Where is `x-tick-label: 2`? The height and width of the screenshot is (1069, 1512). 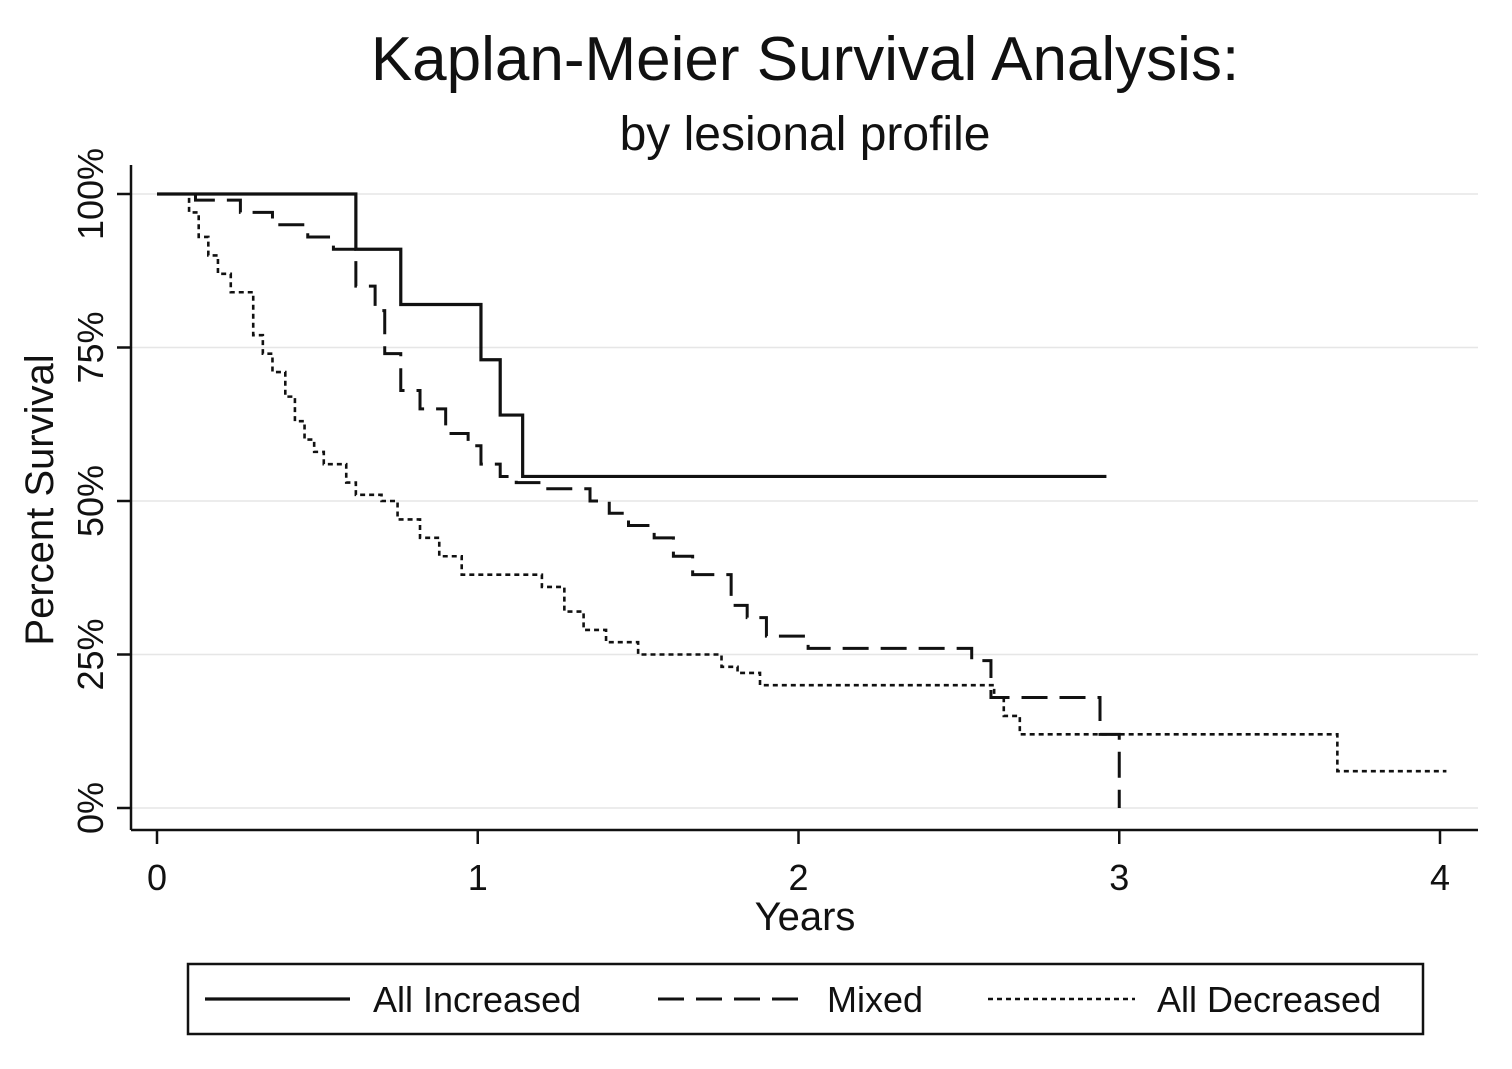 x-tick-label: 2 is located at coordinates (798, 877).